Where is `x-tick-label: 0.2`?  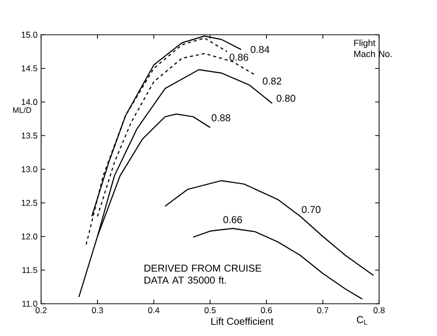
x-tick-label: 0.2 is located at coordinates (41, 310).